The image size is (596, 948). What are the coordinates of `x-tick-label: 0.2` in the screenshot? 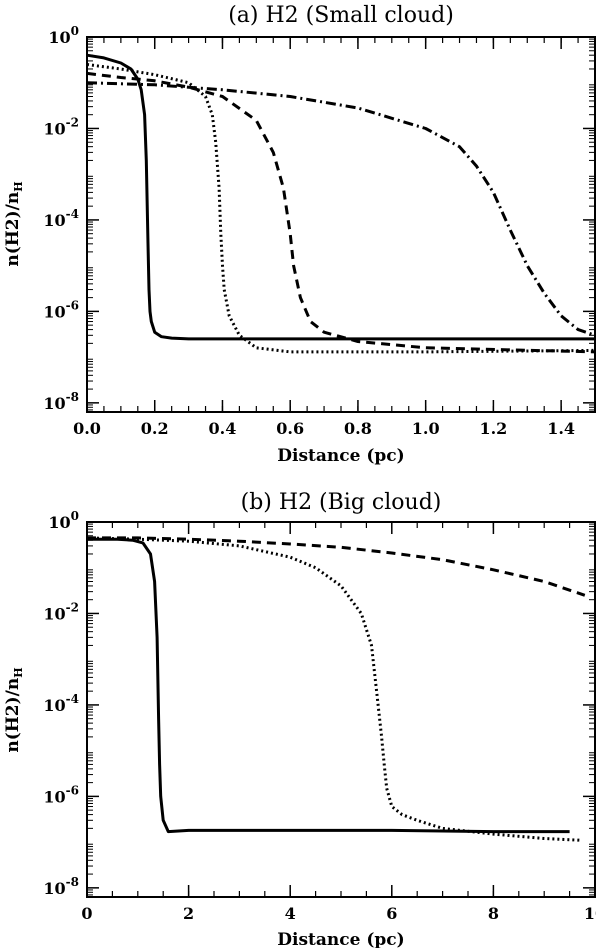 It's located at (155, 428).